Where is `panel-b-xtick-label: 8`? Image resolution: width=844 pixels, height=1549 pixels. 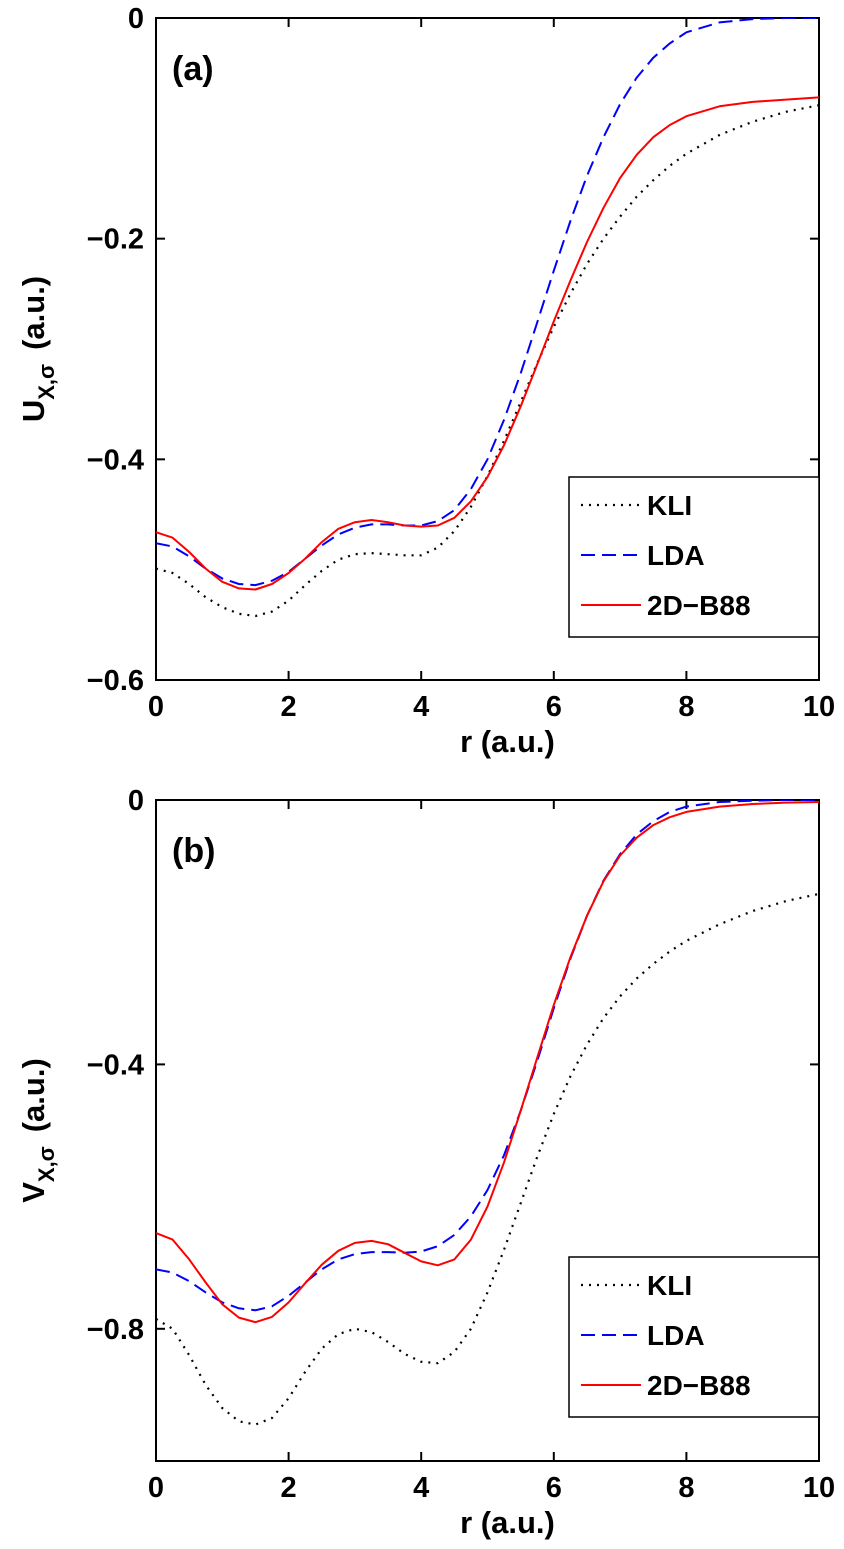 panel-b-xtick-label: 8 is located at coordinates (686, 1488).